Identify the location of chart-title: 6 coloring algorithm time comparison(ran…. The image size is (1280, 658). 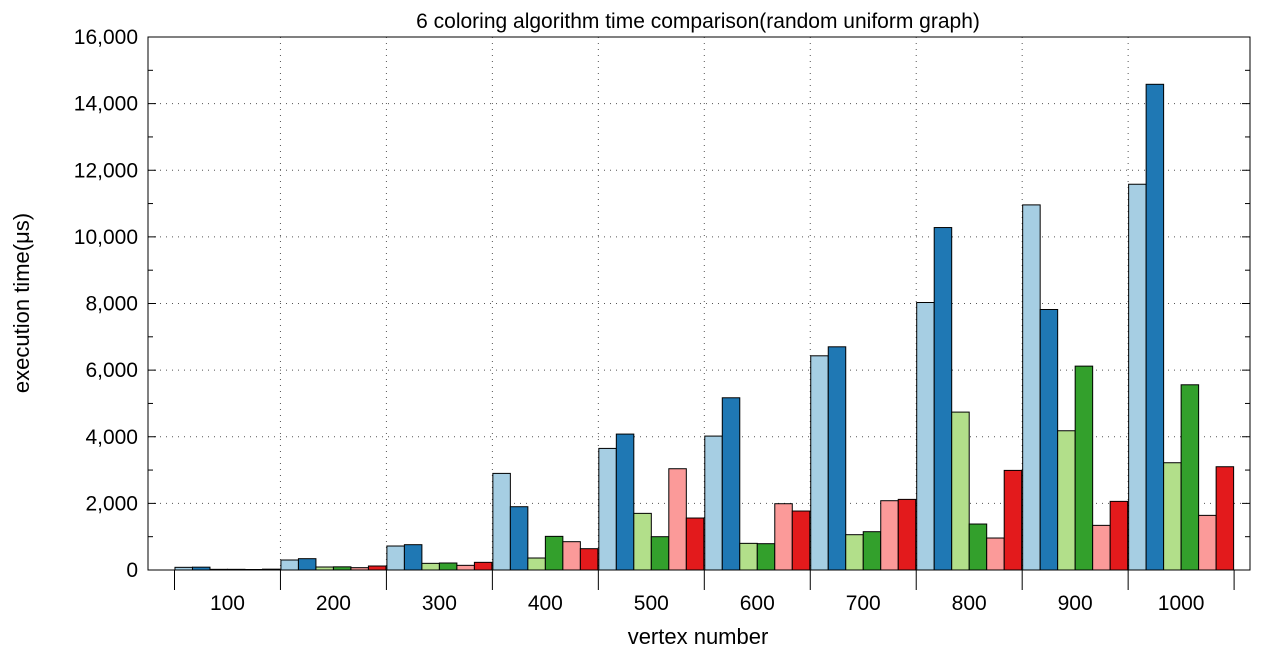
(698, 21).